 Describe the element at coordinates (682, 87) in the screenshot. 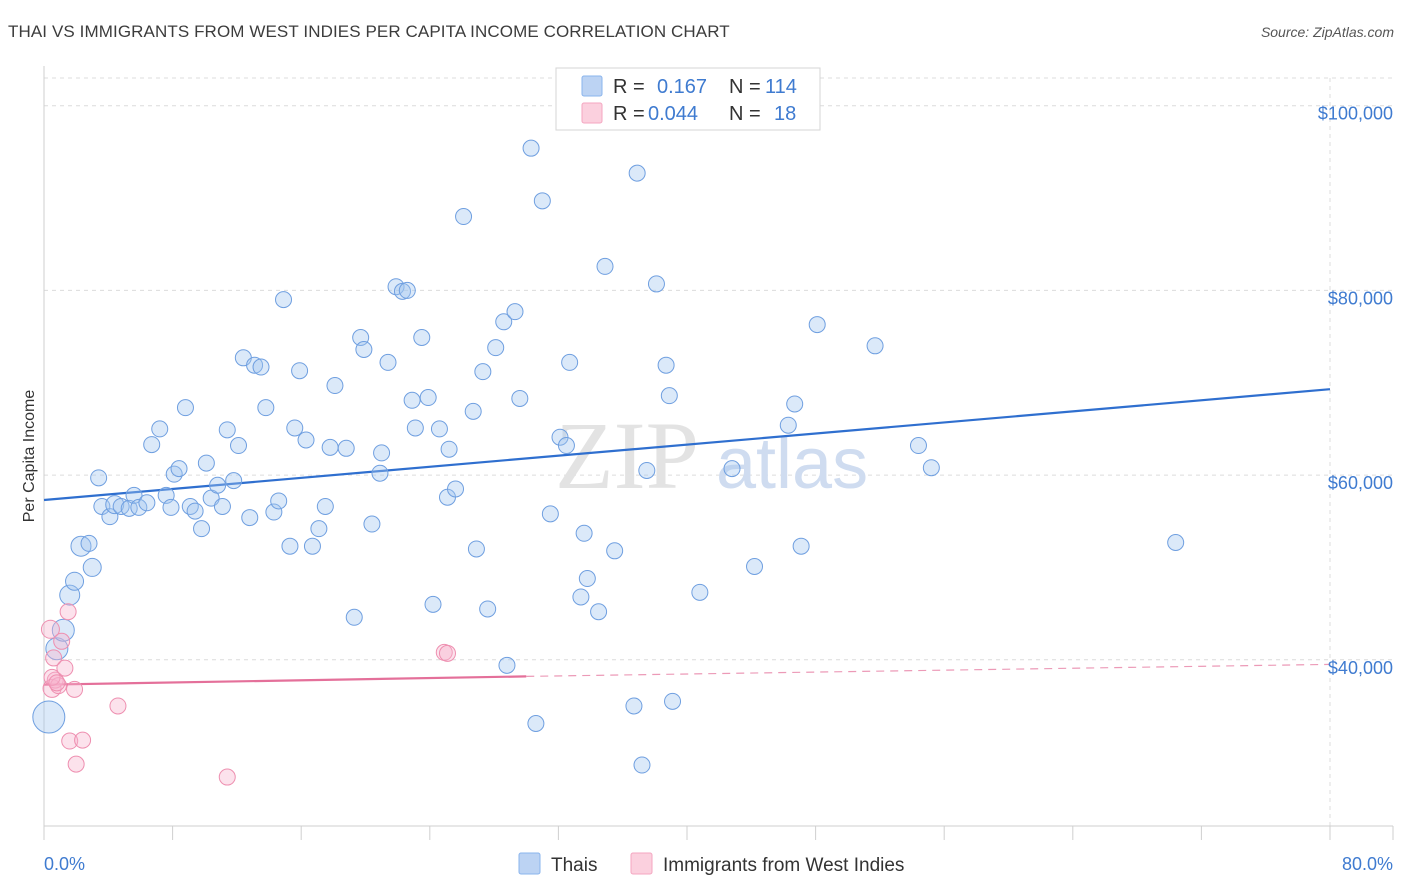

I see `legend-r-value-thais: 0.167` at that location.